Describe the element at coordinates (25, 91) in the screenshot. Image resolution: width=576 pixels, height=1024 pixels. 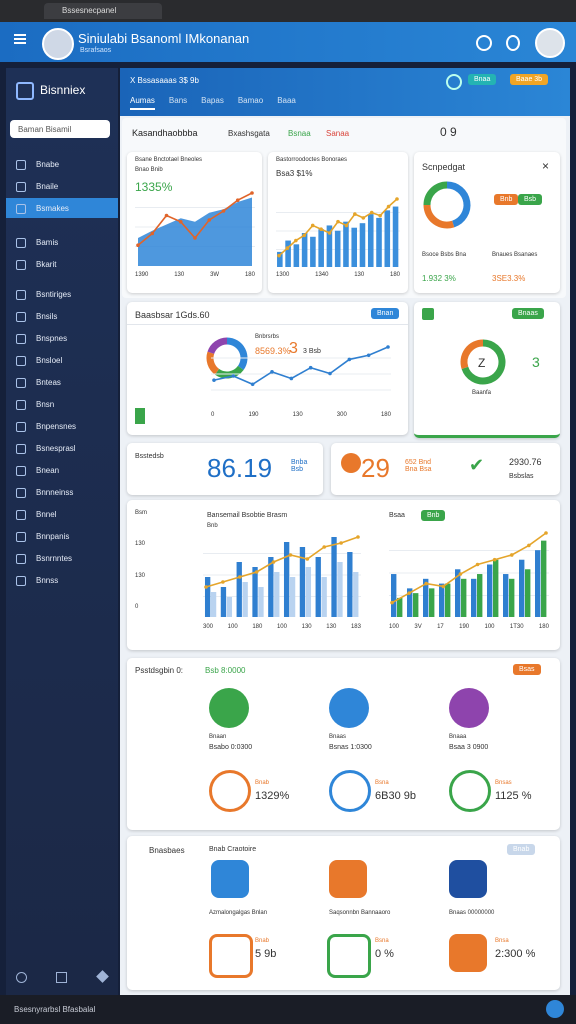
I see `brand-icon` at that location.